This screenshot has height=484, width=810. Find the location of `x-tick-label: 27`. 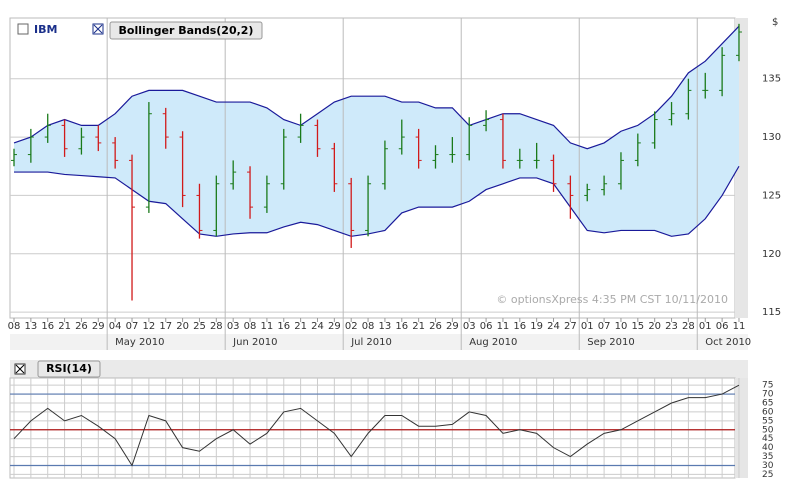

x-tick-label: 27 is located at coordinates (570, 326).